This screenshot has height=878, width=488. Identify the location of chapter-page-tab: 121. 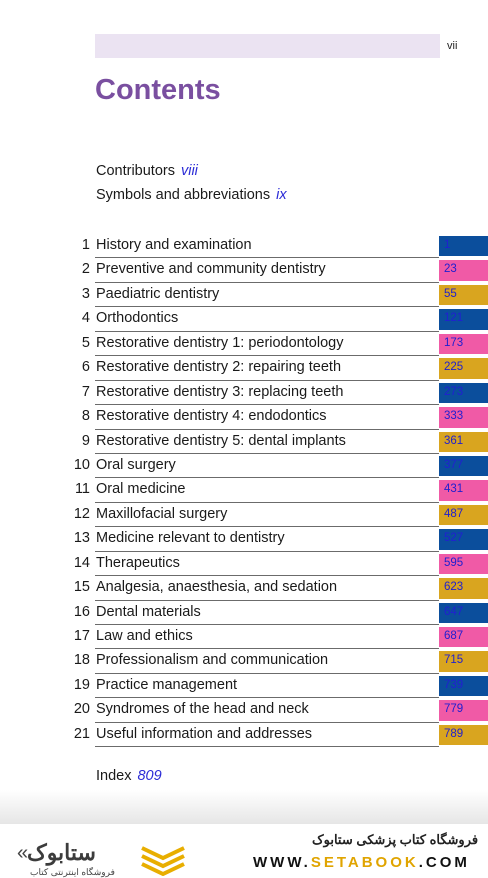
(463, 319).